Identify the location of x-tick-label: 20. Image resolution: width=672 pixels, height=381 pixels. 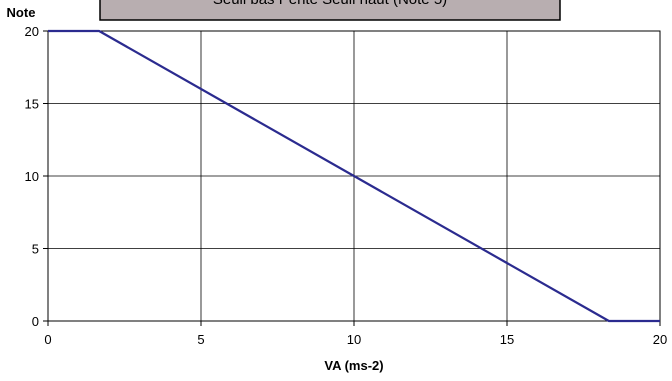
(660, 339).